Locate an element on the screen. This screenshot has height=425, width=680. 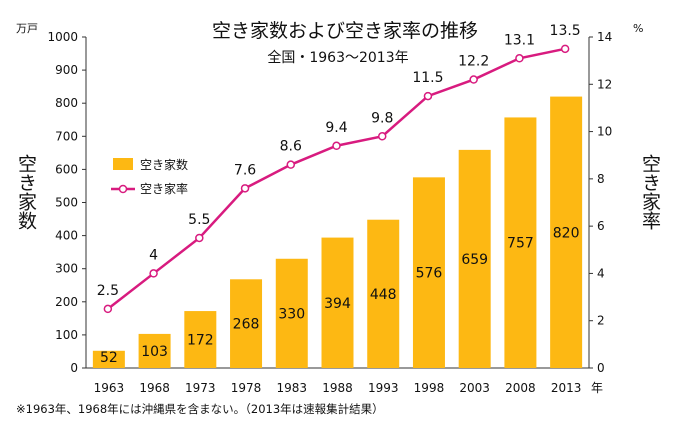
x-tick-label: 1968 is located at coordinates (154, 388).